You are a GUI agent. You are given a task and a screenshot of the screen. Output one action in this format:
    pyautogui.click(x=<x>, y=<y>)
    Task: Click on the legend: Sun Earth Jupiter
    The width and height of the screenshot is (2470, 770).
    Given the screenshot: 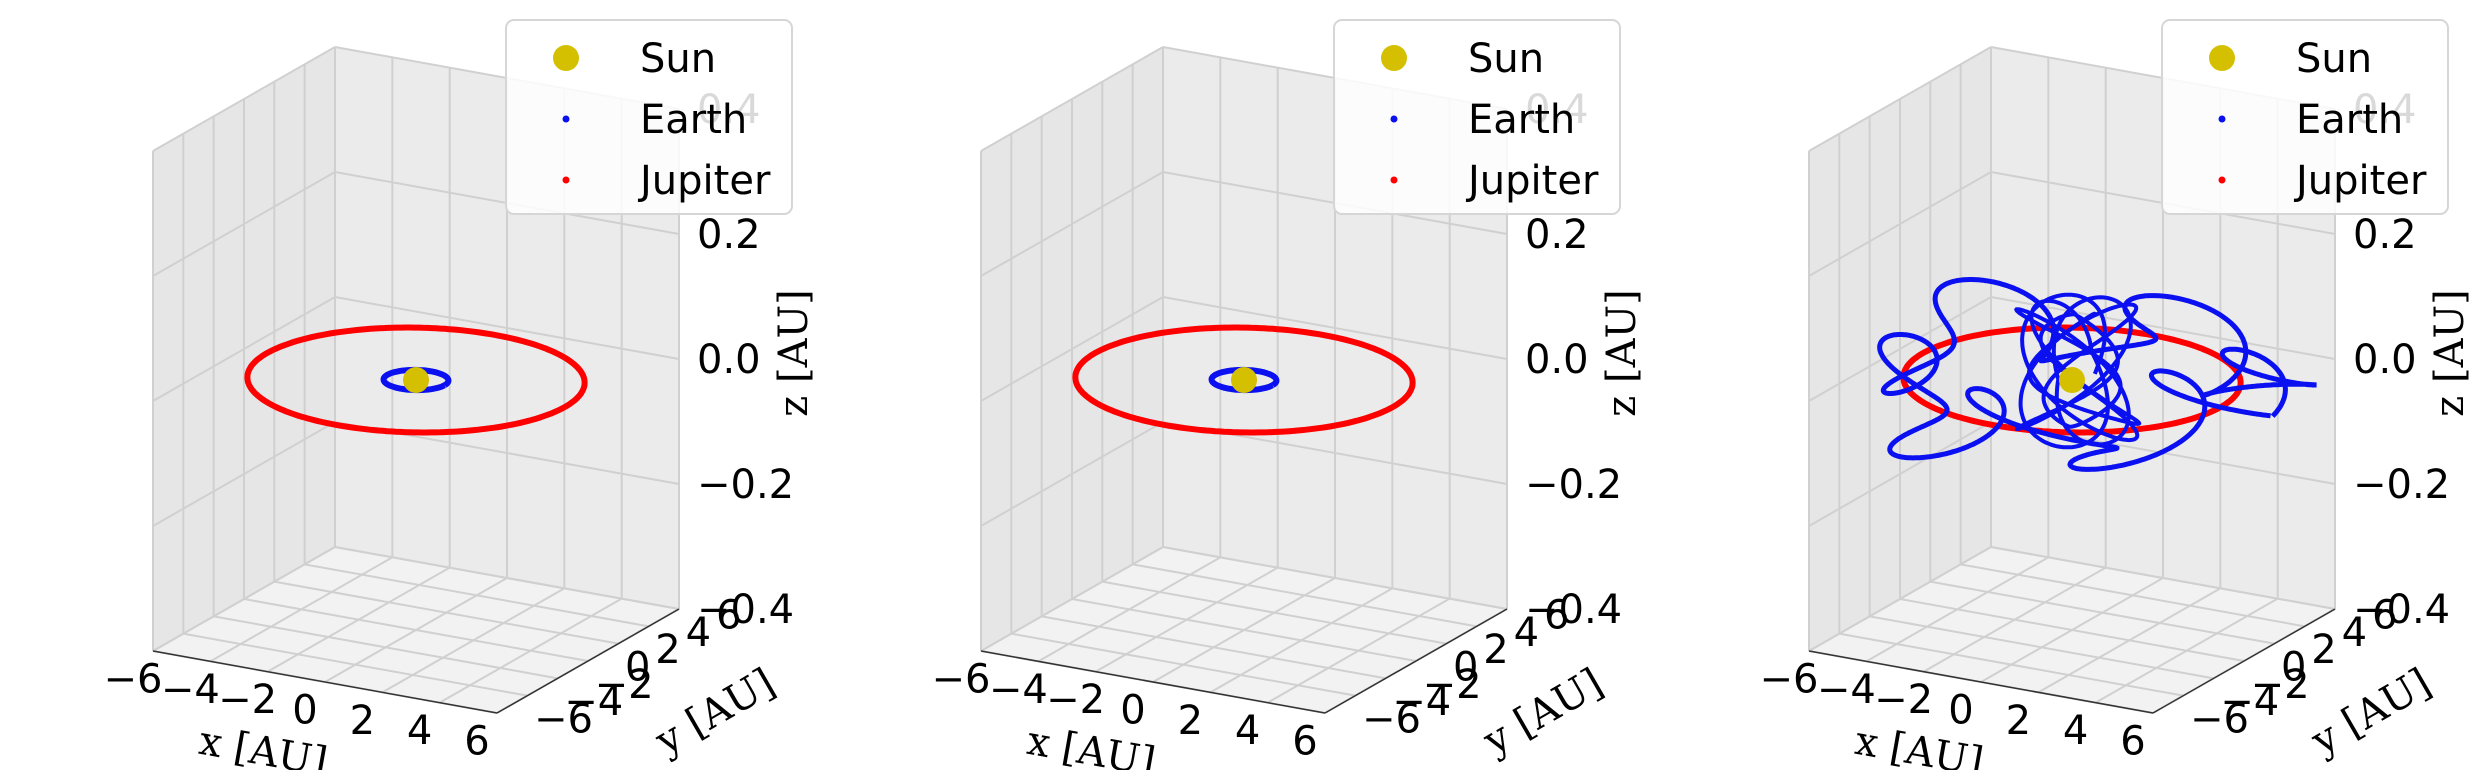 What is the action you would take?
    pyautogui.click(x=2305, y=117)
    